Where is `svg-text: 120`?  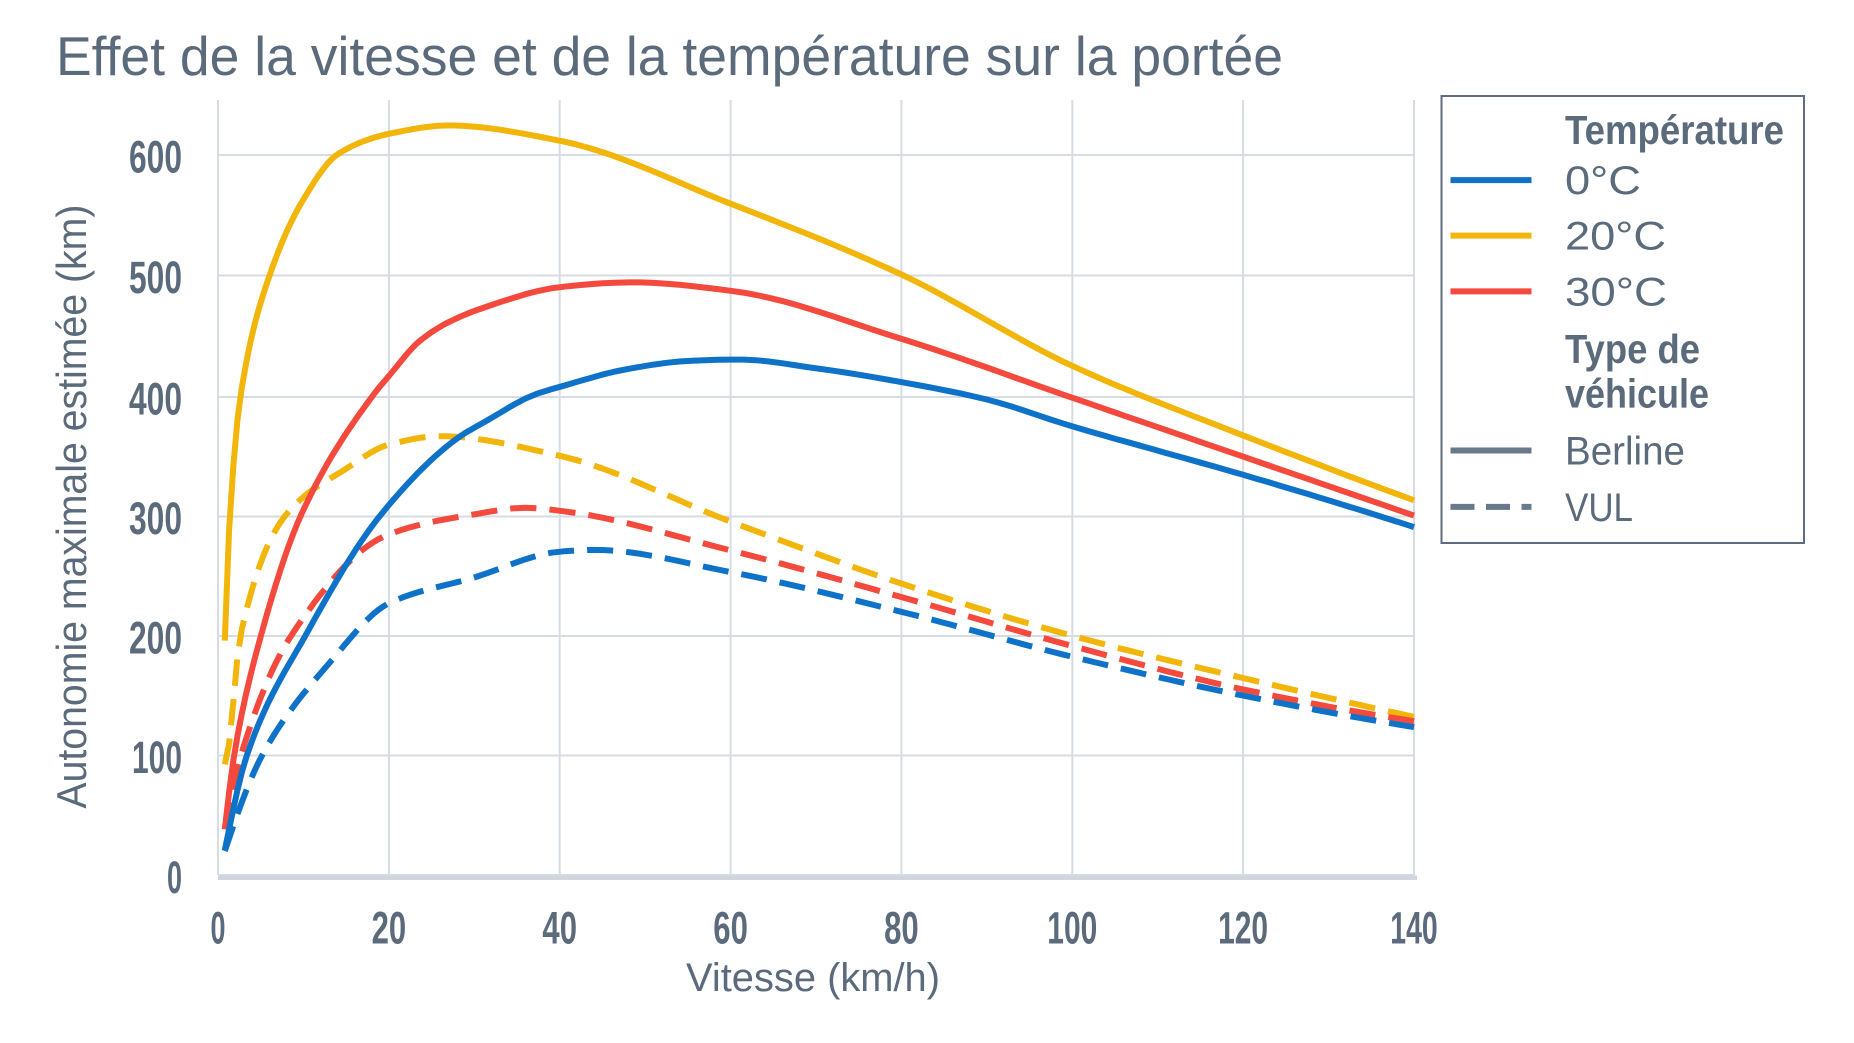
svg-text: 120 is located at coordinates (1243, 928).